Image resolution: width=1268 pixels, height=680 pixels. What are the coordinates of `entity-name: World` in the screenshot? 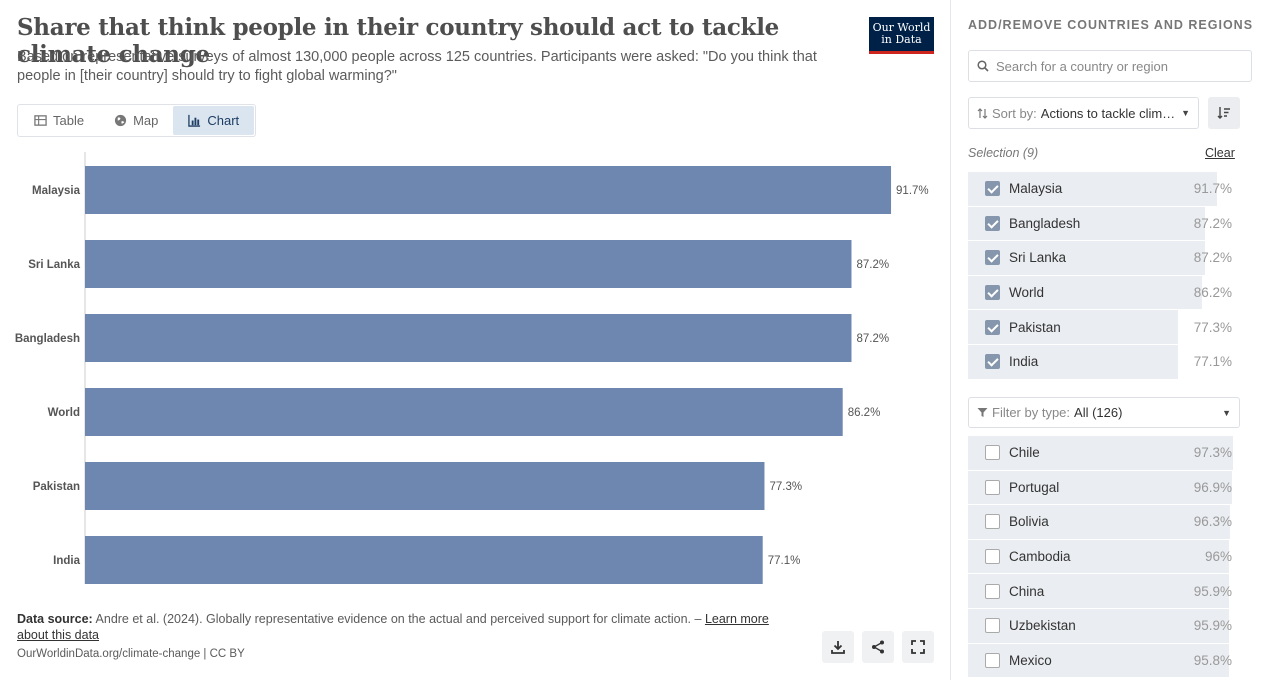 It's located at (1027, 293).